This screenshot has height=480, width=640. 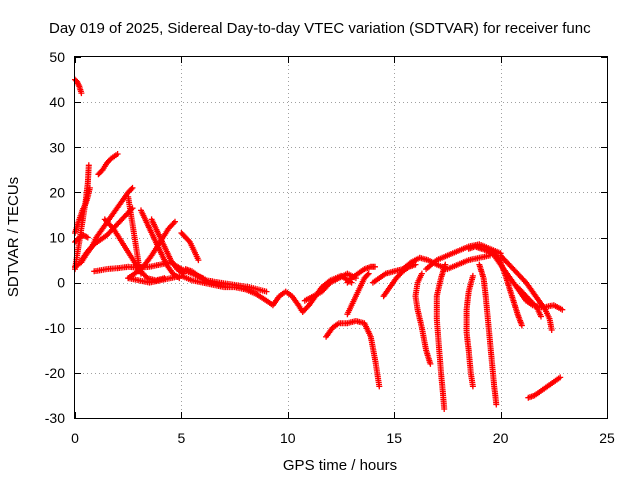 I want to click on y-tick-label: 30, so click(x=57, y=147).